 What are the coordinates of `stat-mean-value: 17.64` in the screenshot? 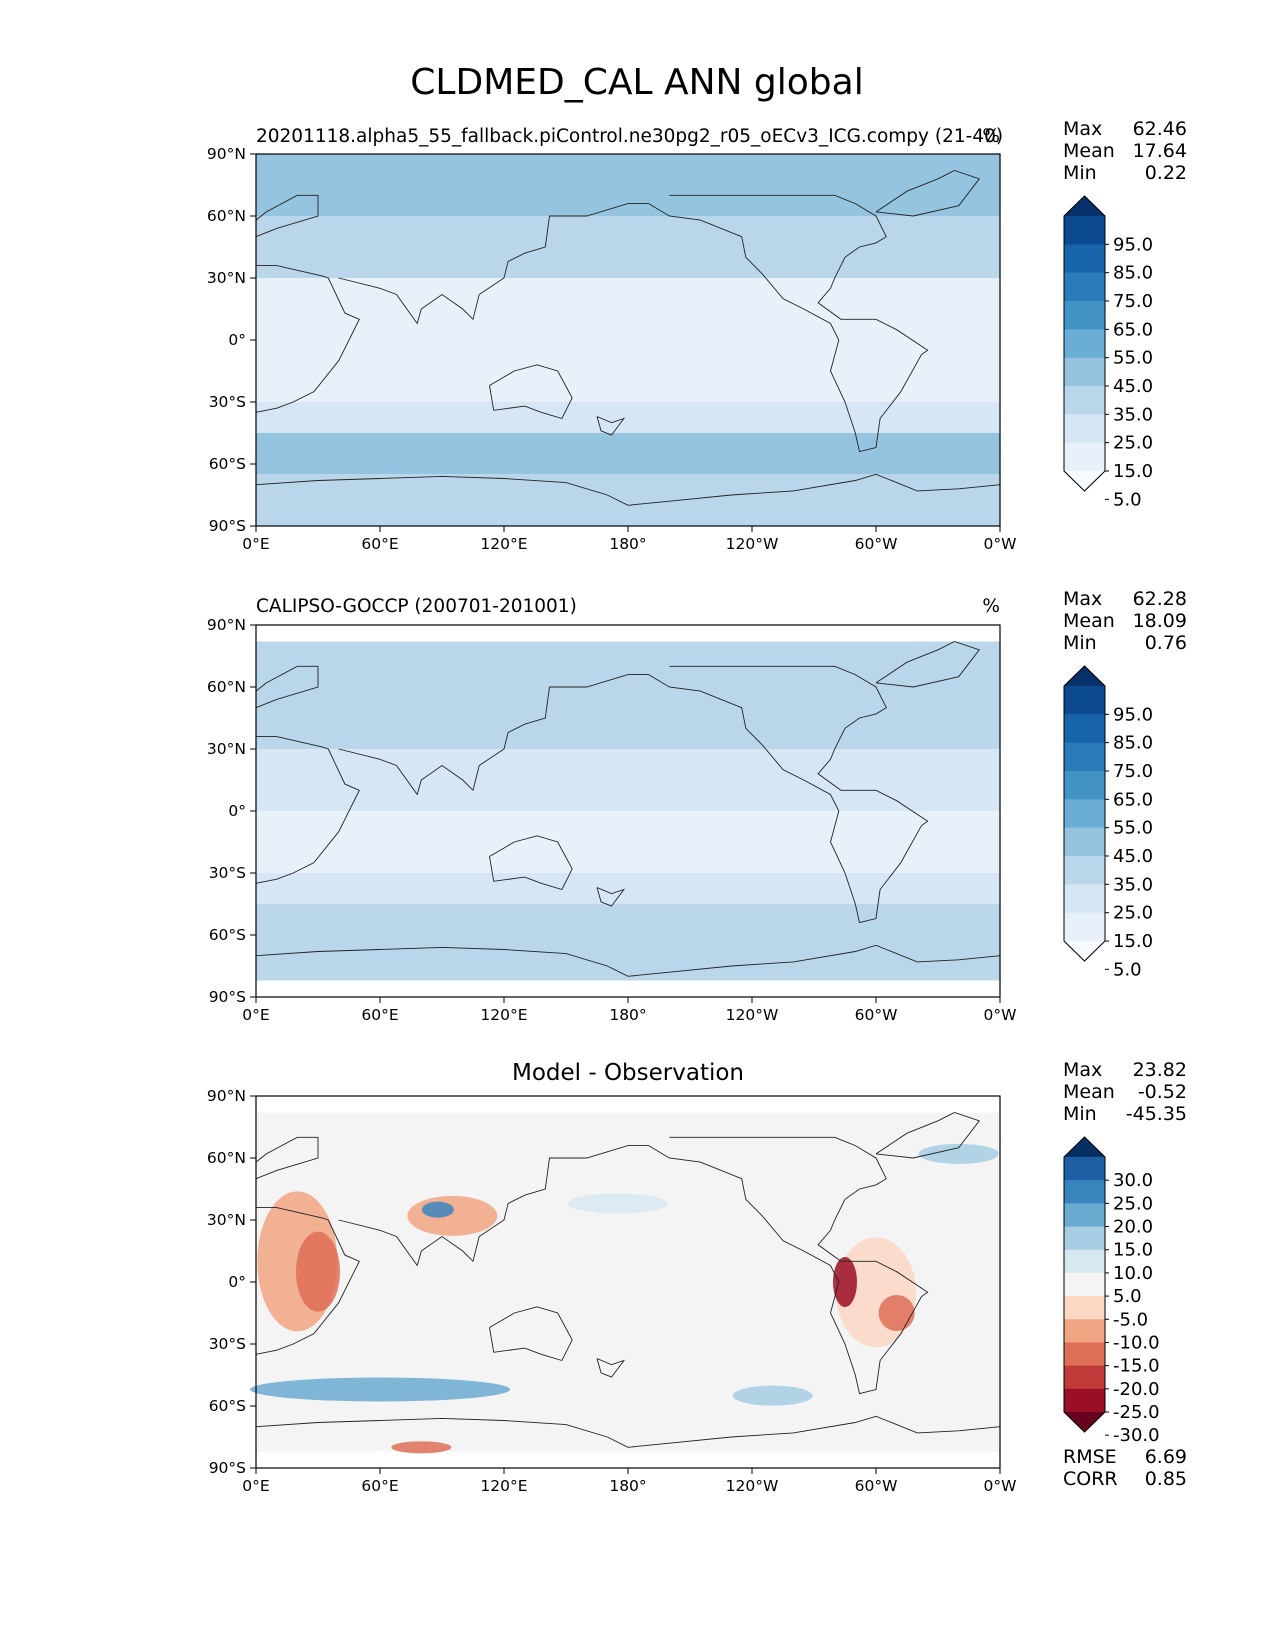 It's located at (1160, 151).